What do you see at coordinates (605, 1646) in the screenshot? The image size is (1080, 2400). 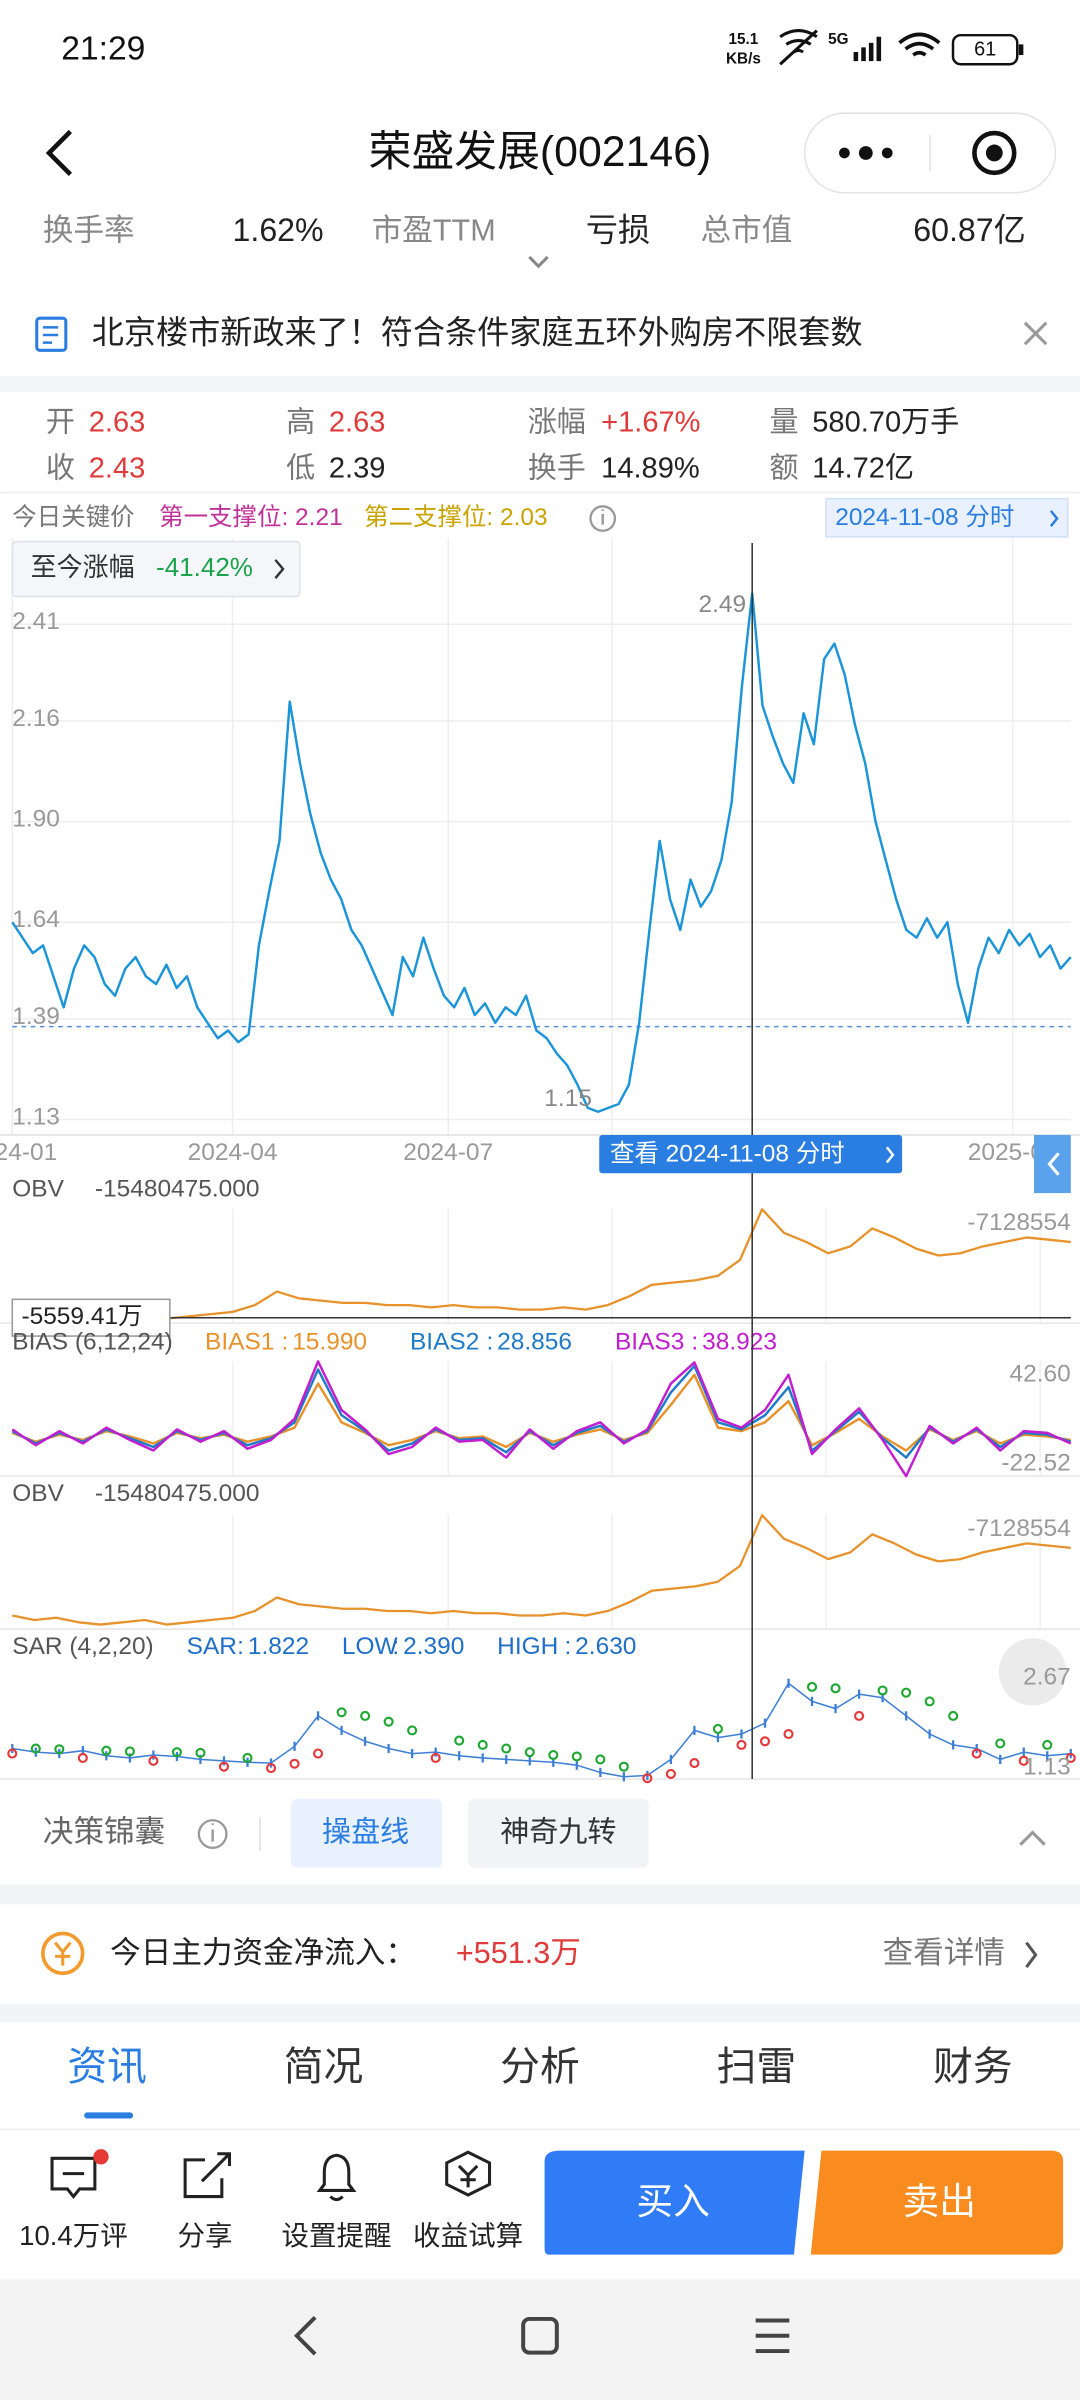 I see `legend-value: 2.630` at bounding box center [605, 1646].